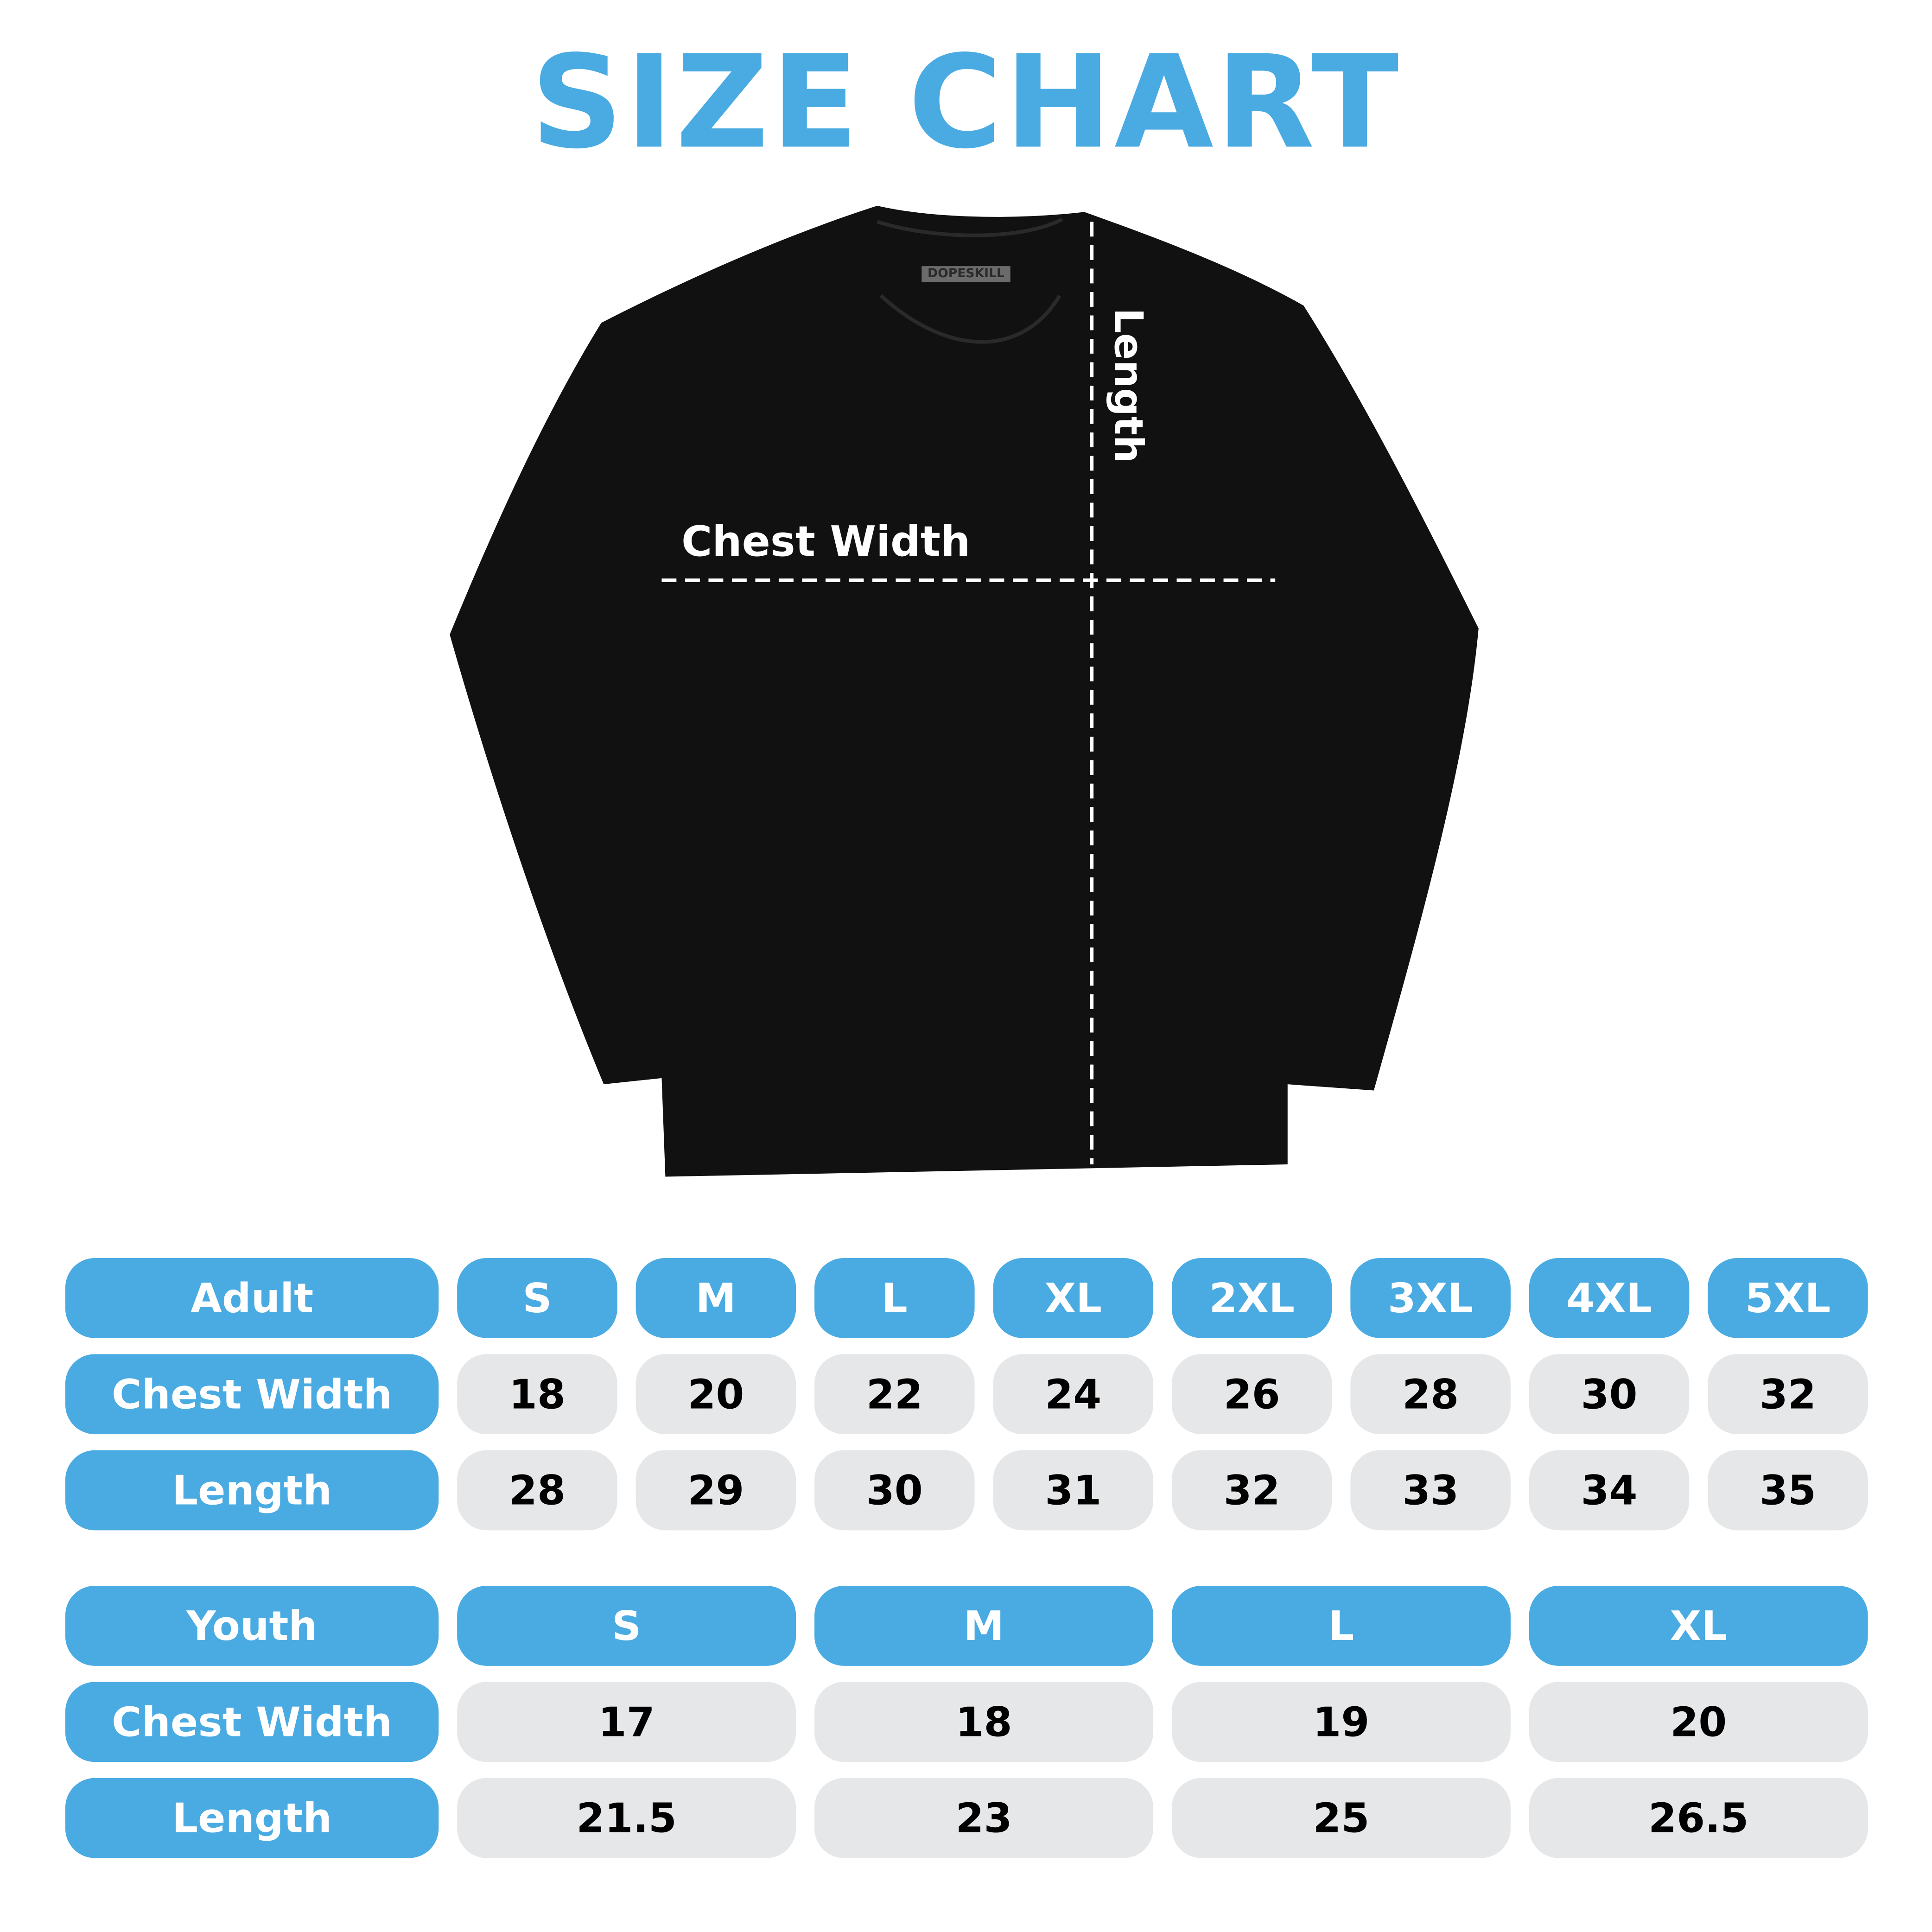 This screenshot has height=1932, width=1932. I want to click on youth-value-cell: 25, so click(1341, 1818).